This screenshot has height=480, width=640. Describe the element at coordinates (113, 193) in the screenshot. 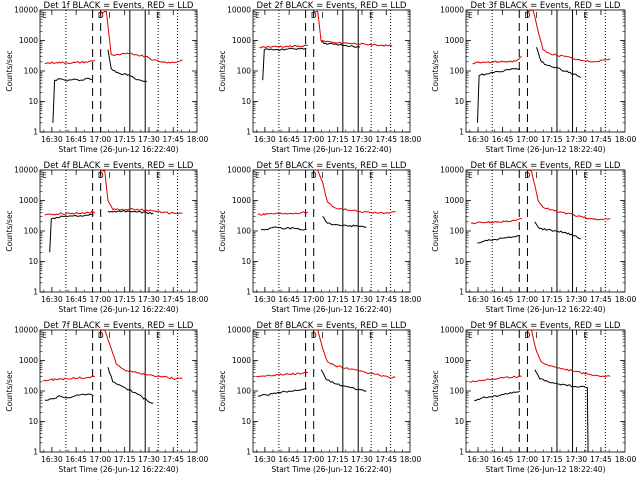

I see `panel-4-lld-series` at that location.